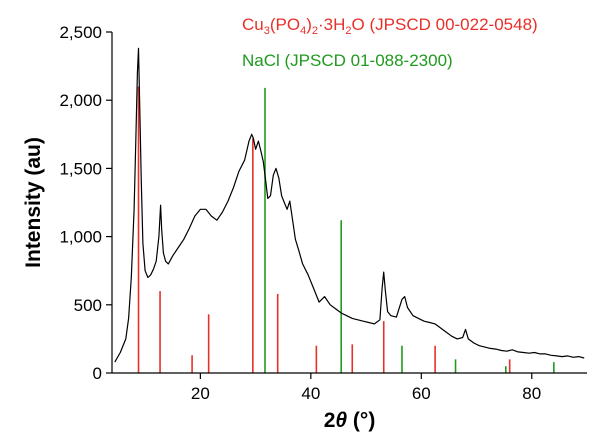  What do you see at coordinates (80, 237) in the screenshot?
I see `y-tick-label: 1,000` at bounding box center [80, 237].